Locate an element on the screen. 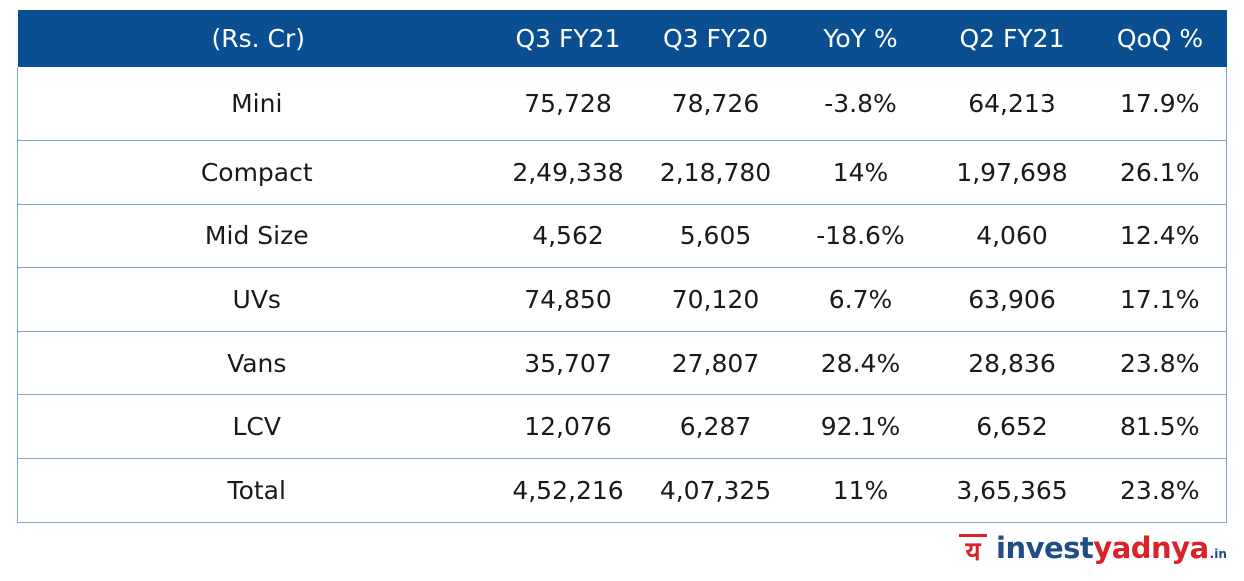  logo-tld-text: .in is located at coordinates (1218, 554).